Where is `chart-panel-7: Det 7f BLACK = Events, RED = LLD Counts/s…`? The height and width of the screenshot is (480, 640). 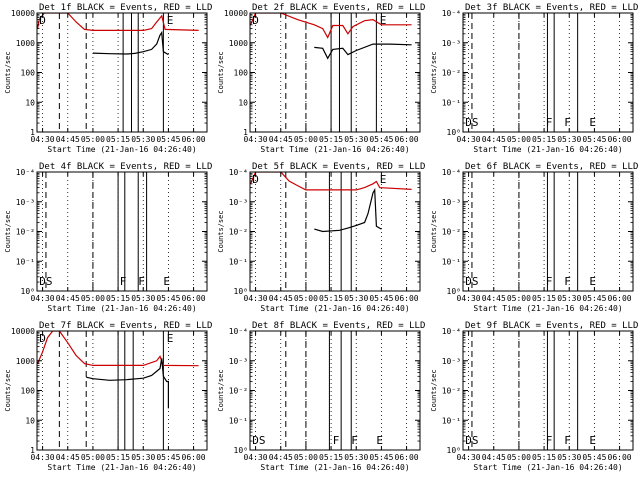 chart-panel-7: Det 7f BLACK = Events, RED = LLD Counts/s… is located at coordinates (108, 396).